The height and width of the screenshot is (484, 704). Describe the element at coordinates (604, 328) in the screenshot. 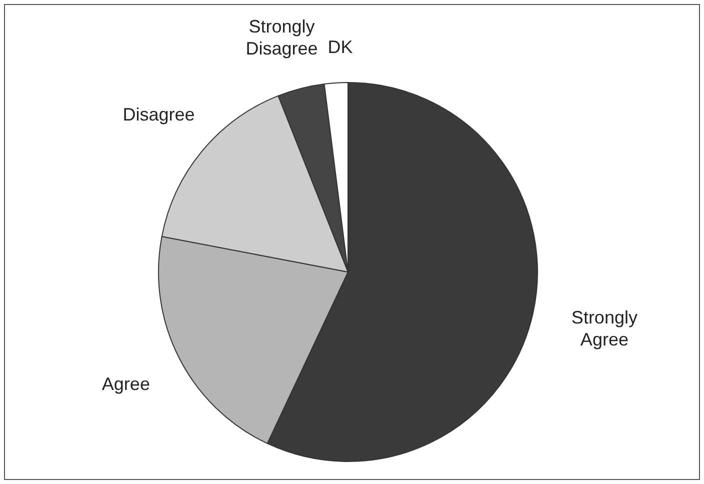

I see `slice-label: Strongly Agree` at that location.